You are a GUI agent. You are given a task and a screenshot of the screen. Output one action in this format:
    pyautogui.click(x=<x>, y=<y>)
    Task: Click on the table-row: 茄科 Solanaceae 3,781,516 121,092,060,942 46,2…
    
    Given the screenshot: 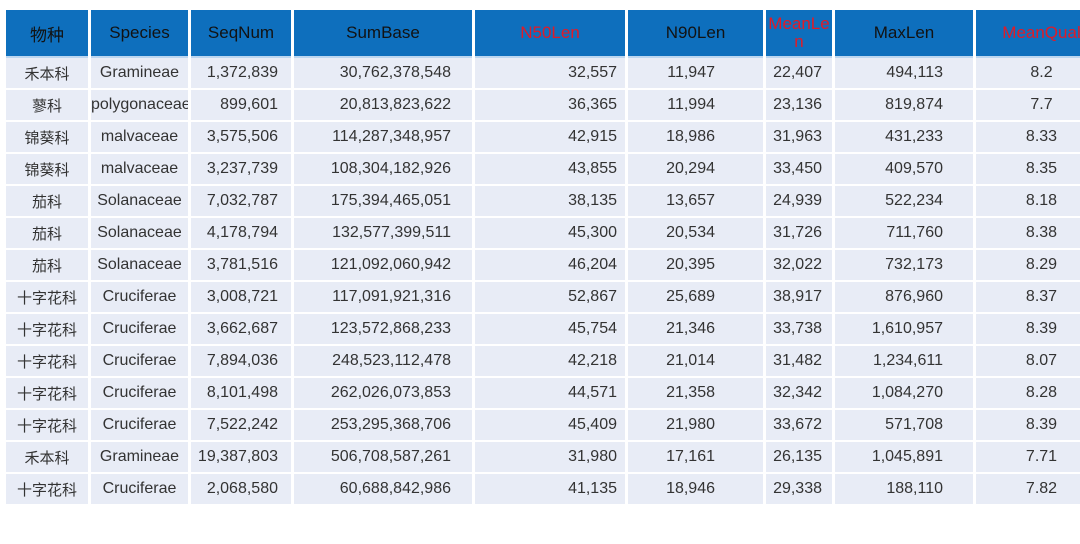 What is the action you would take?
    pyautogui.click(x=541, y=265)
    